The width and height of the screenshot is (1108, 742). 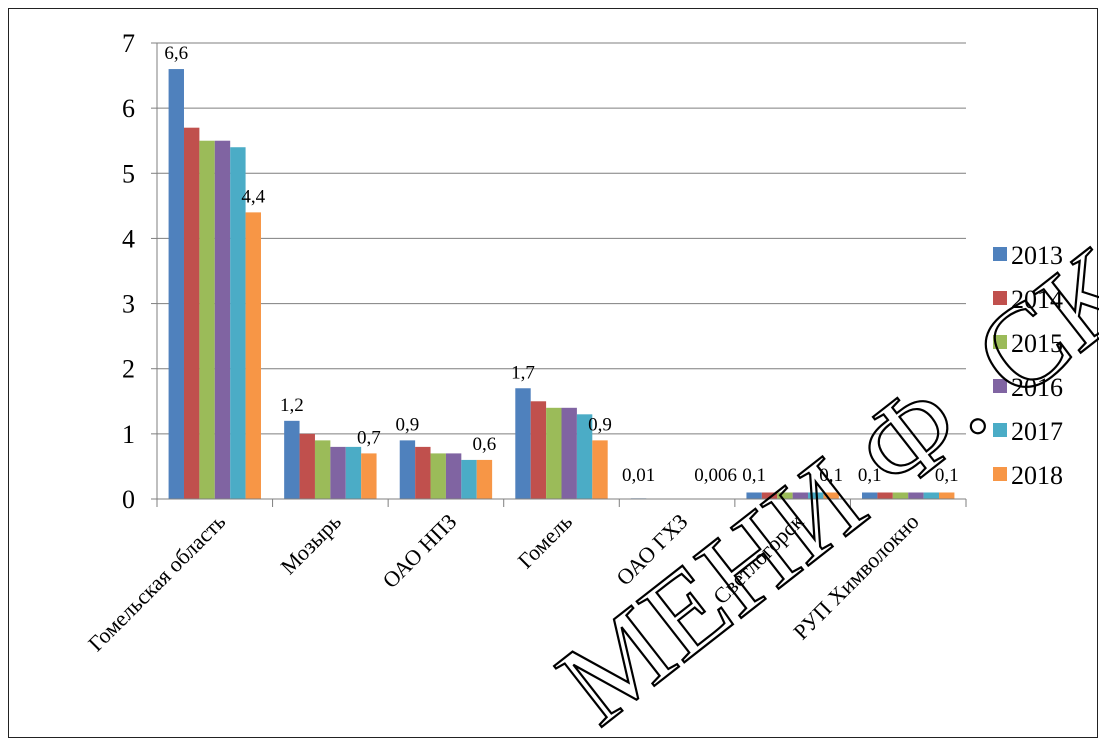 What do you see at coordinates (311, 544) in the screenshot?
I see `x-category-label: Мозырь` at bounding box center [311, 544].